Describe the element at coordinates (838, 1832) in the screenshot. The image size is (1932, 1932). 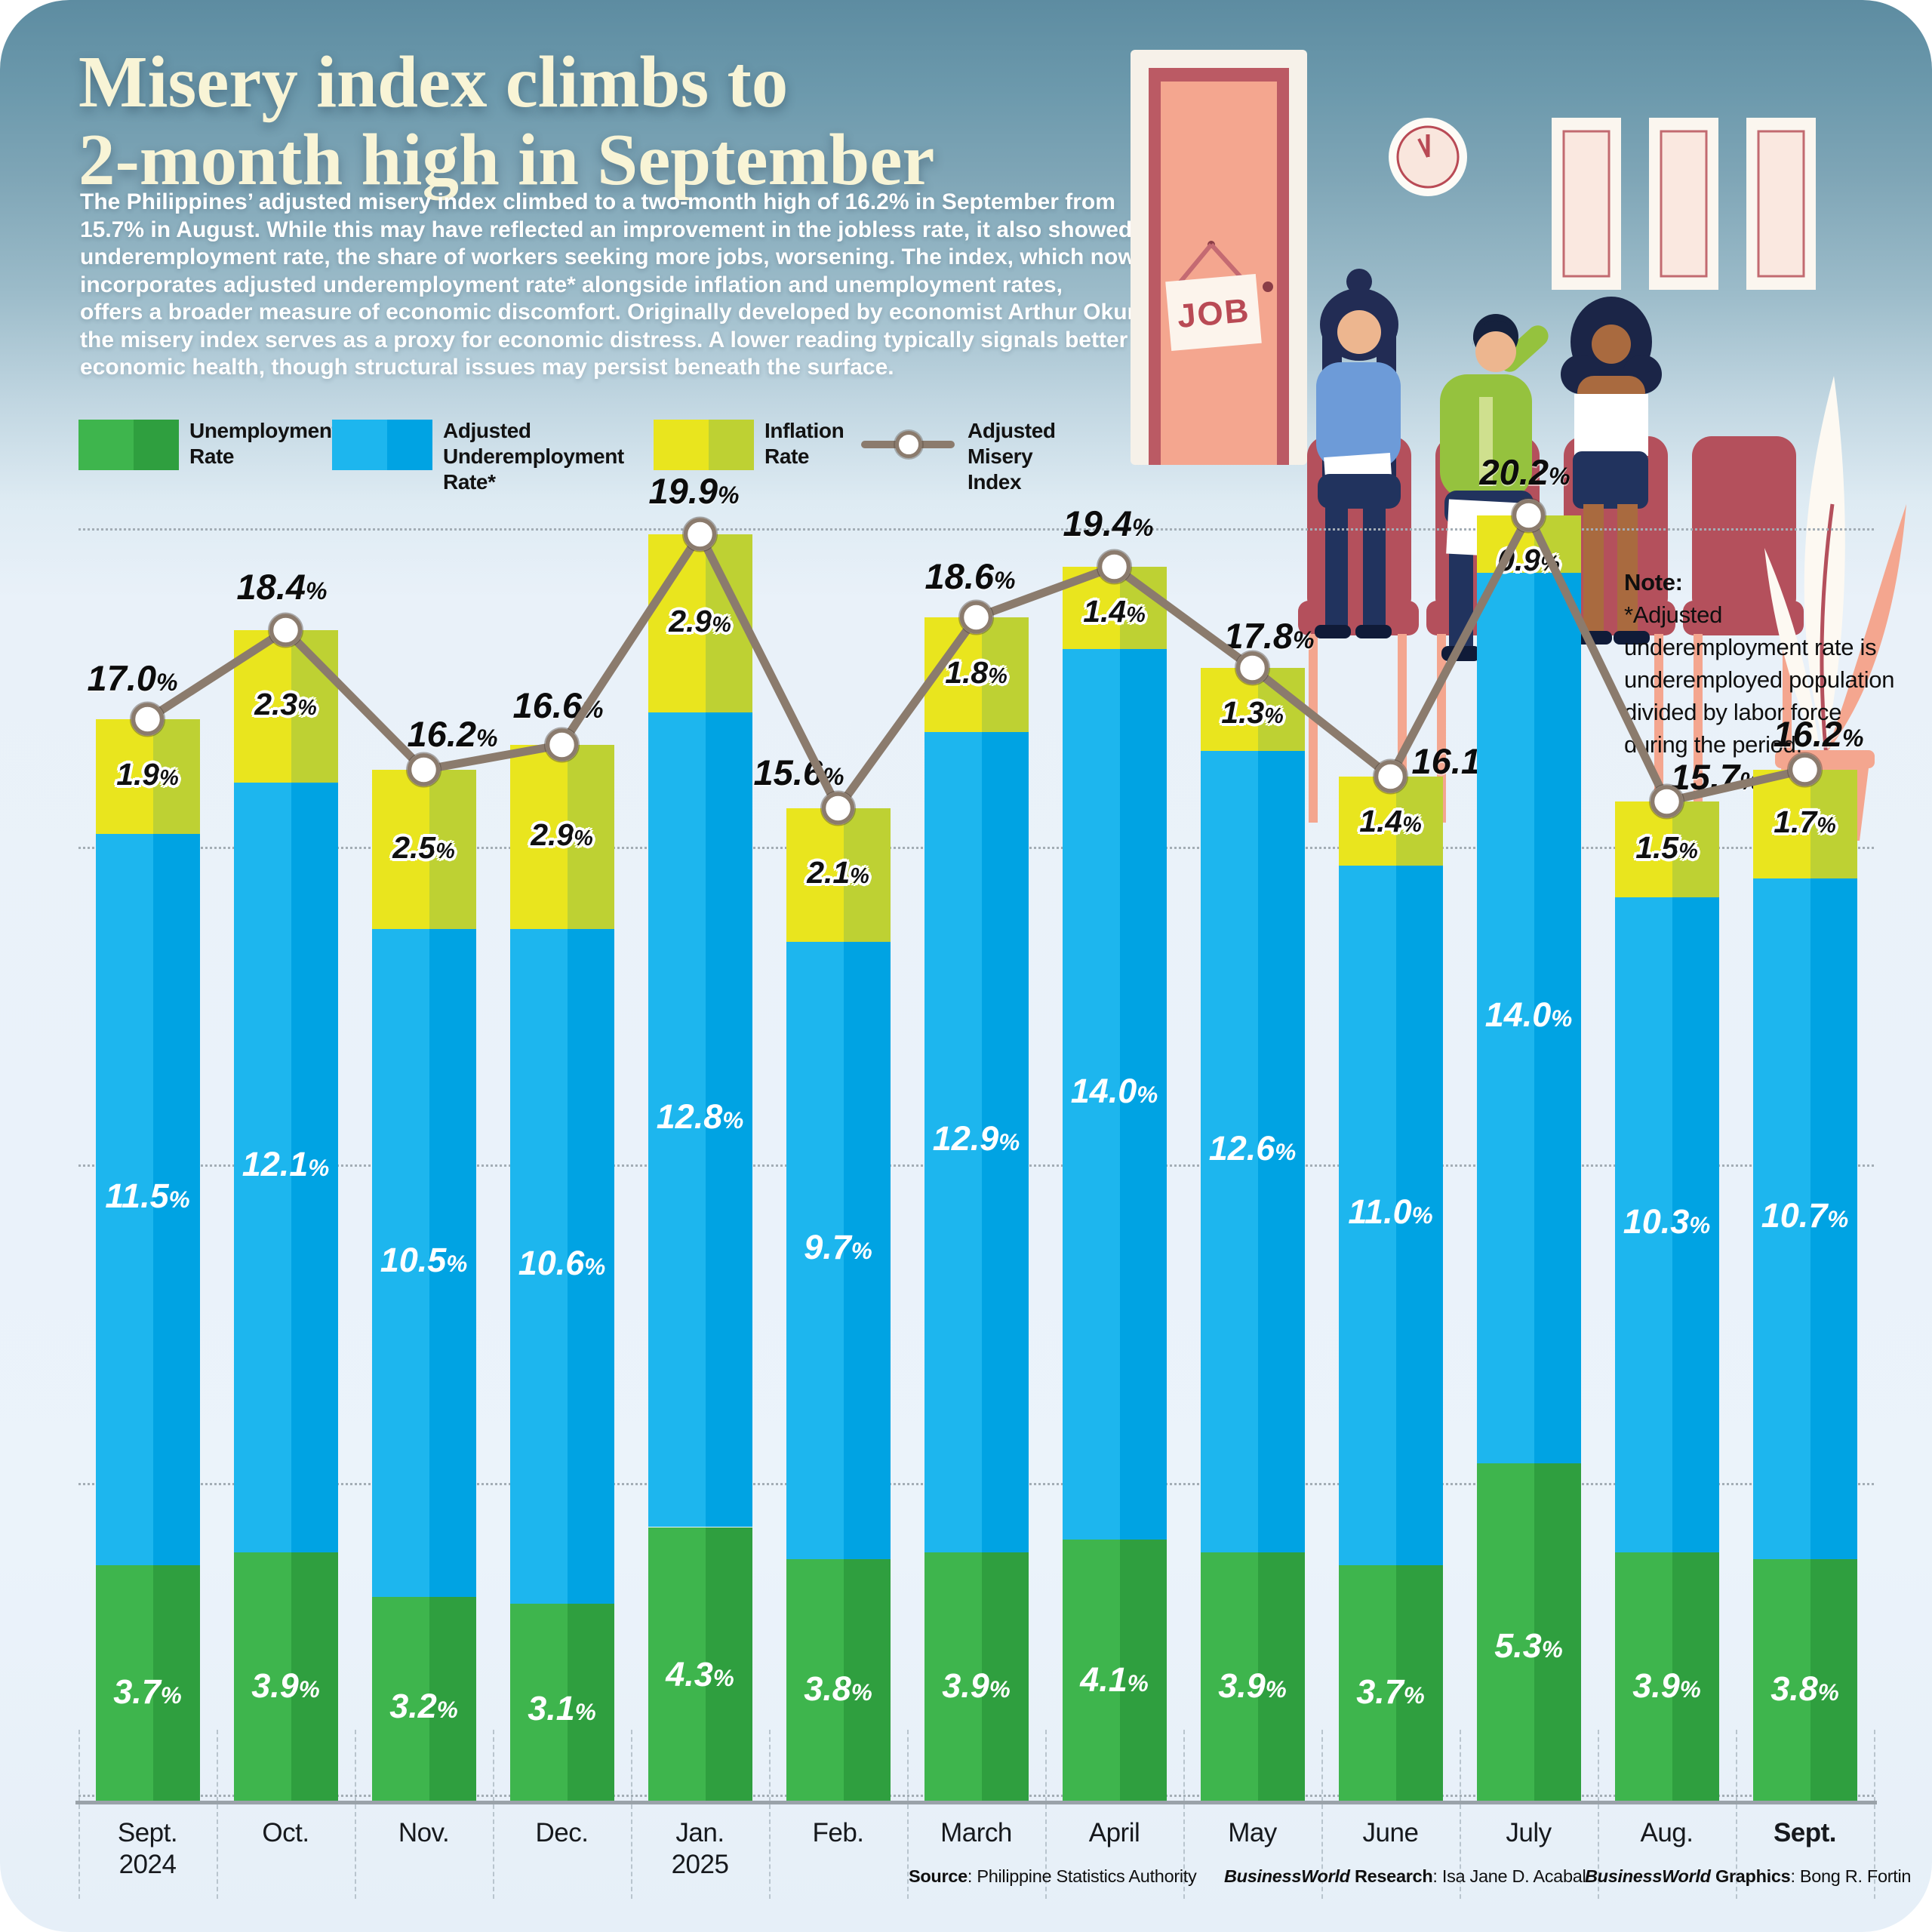
I see `month-label: Feb.` at that location.